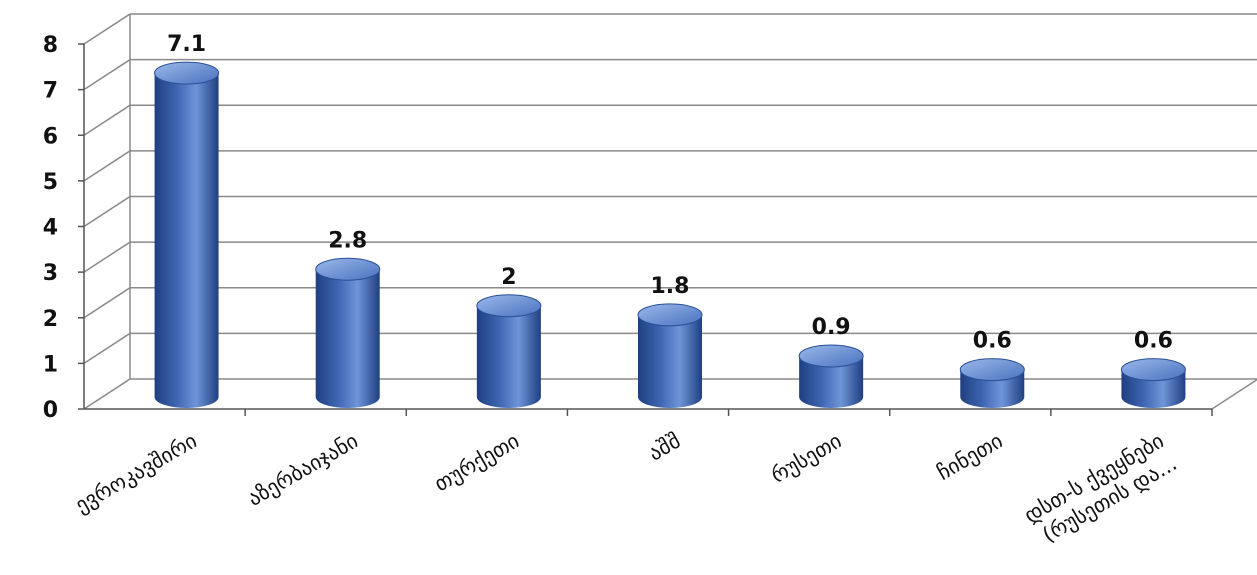 This screenshot has width=1257, height=575. I want to click on x-tick-label: თურქეთი, so click(476, 463).